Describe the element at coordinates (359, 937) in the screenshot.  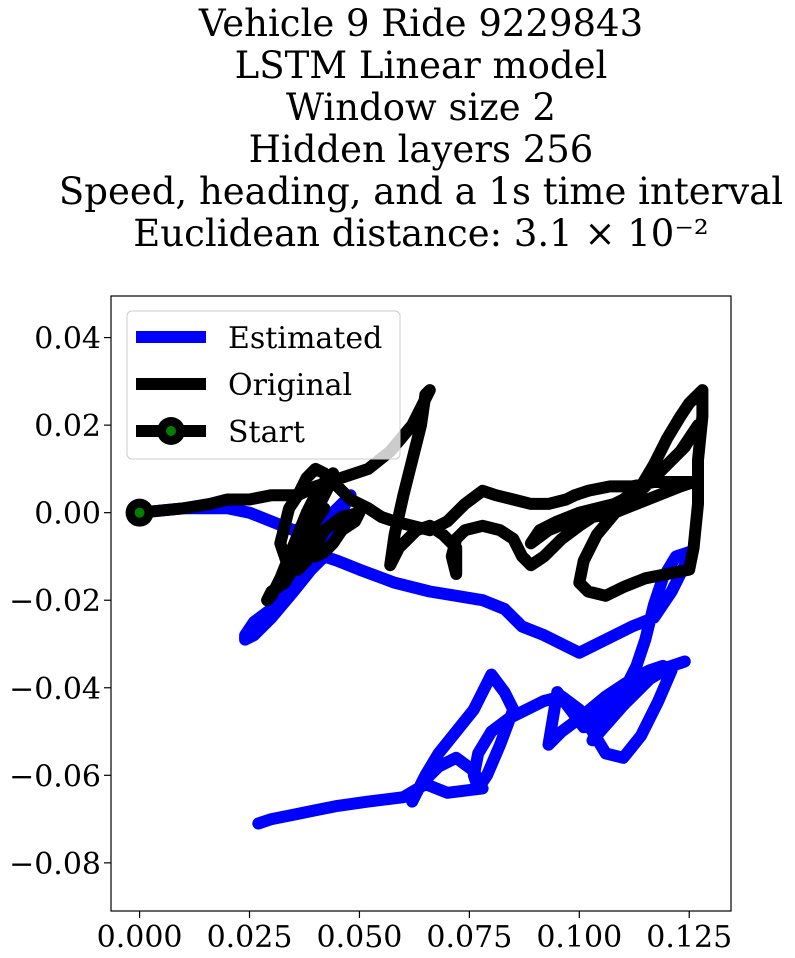
I see `x-tick-label: 0.050` at that location.